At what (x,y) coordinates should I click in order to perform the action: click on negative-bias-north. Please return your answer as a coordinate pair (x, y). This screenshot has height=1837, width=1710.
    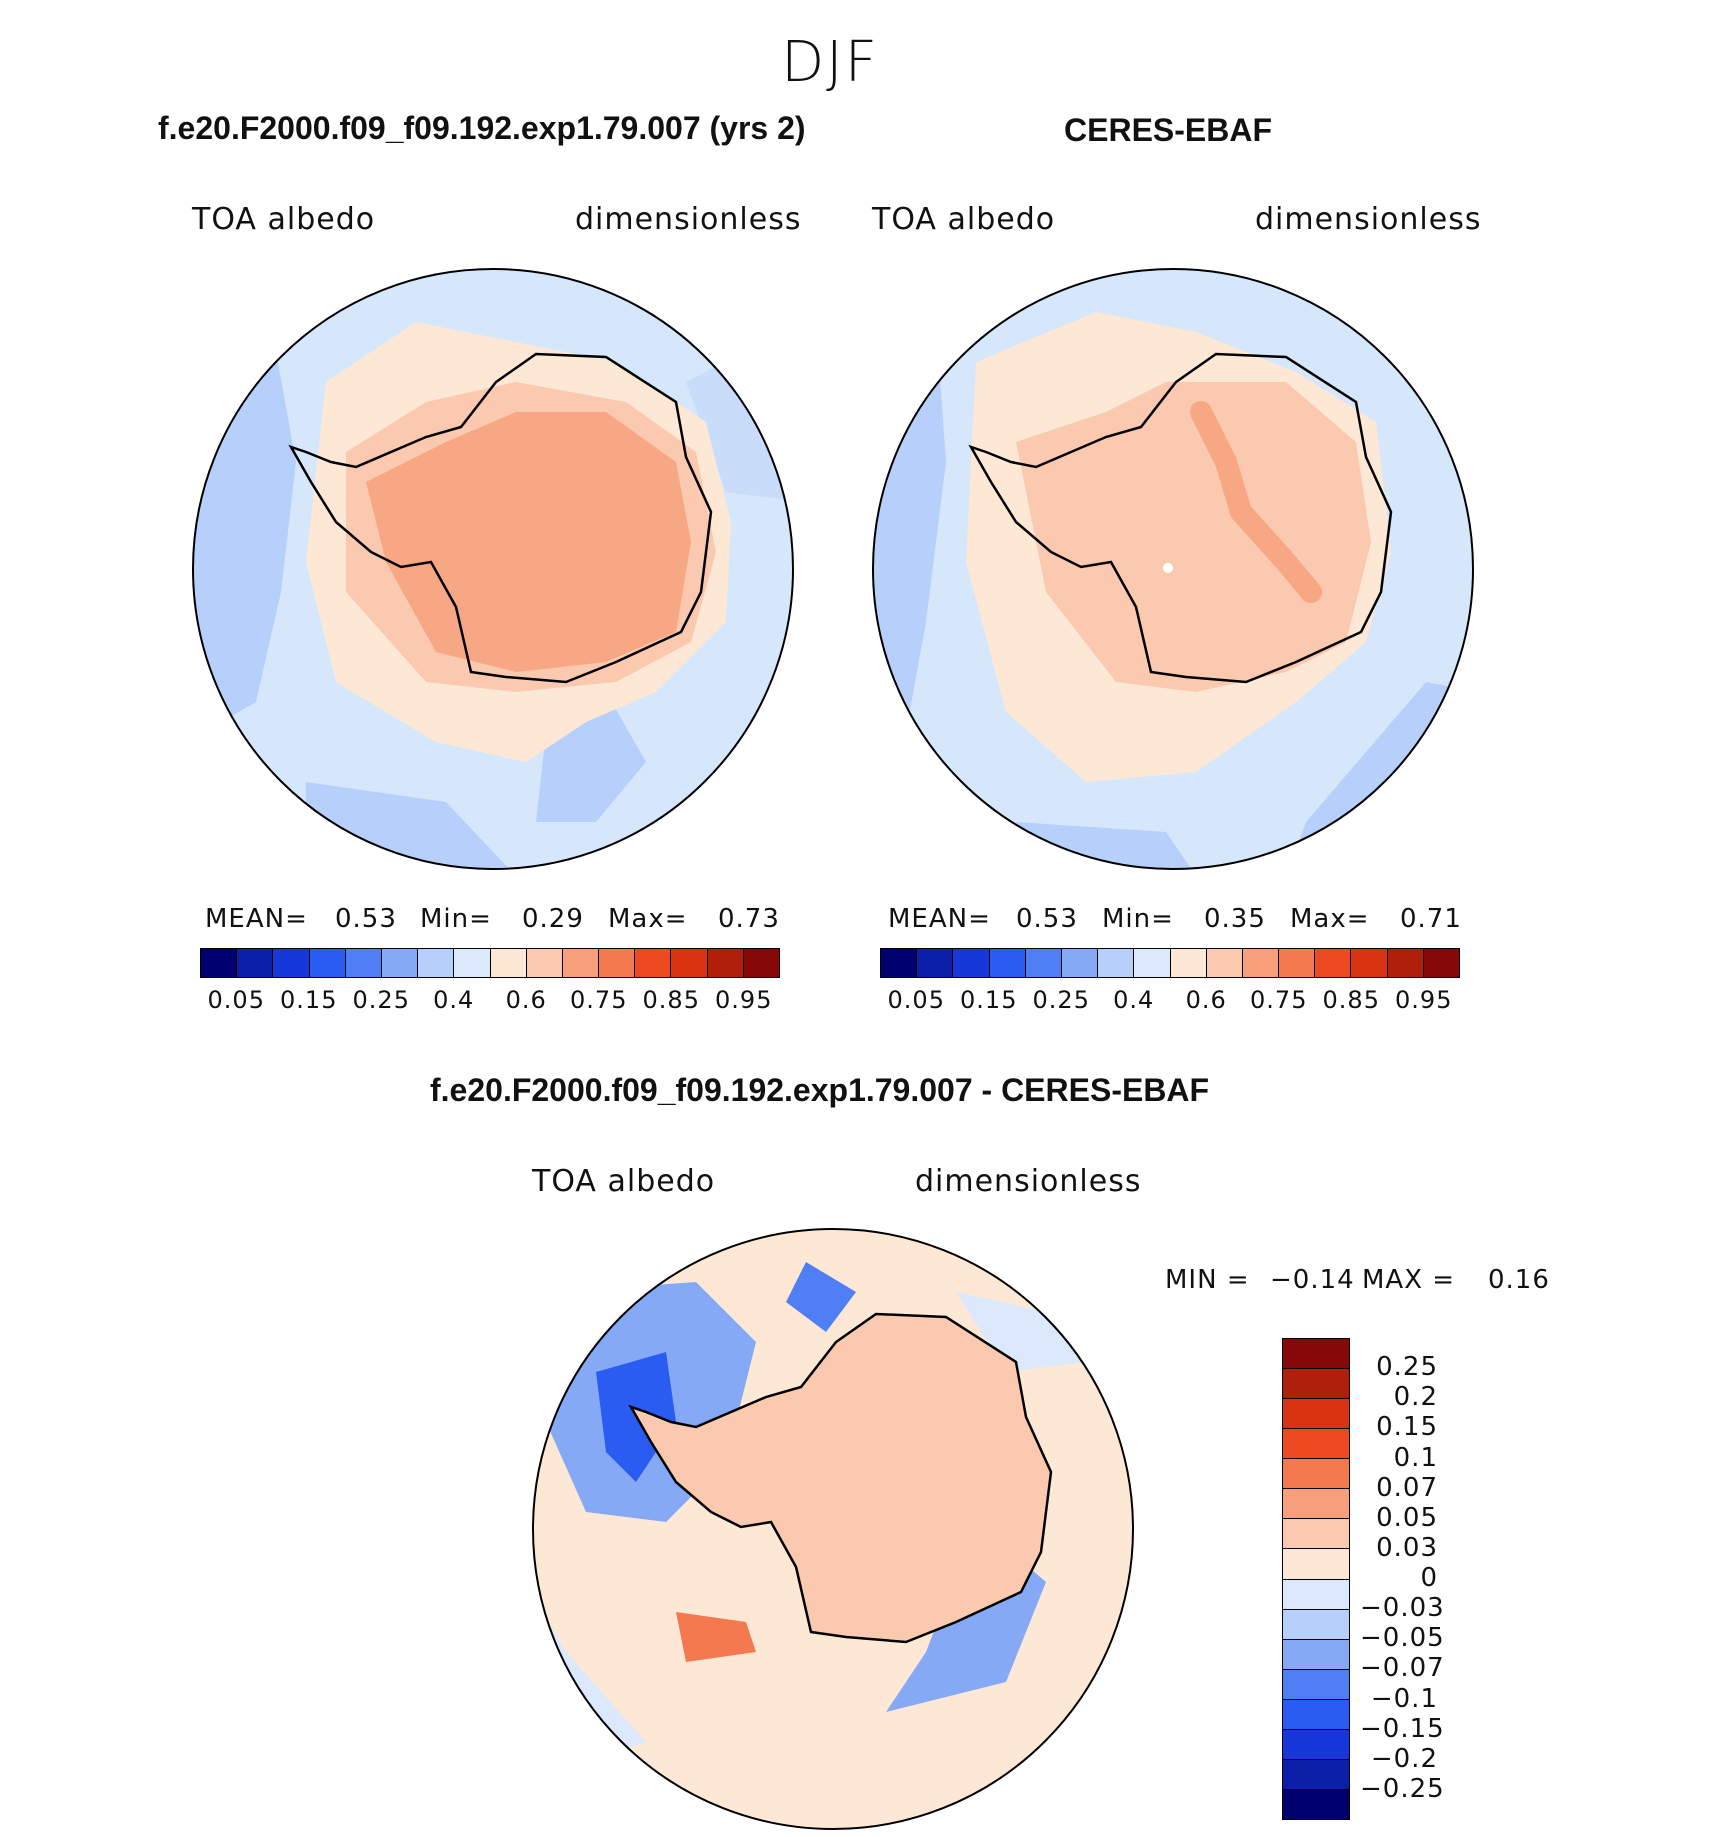
    Looking at the image, I should click on (821, 1297).